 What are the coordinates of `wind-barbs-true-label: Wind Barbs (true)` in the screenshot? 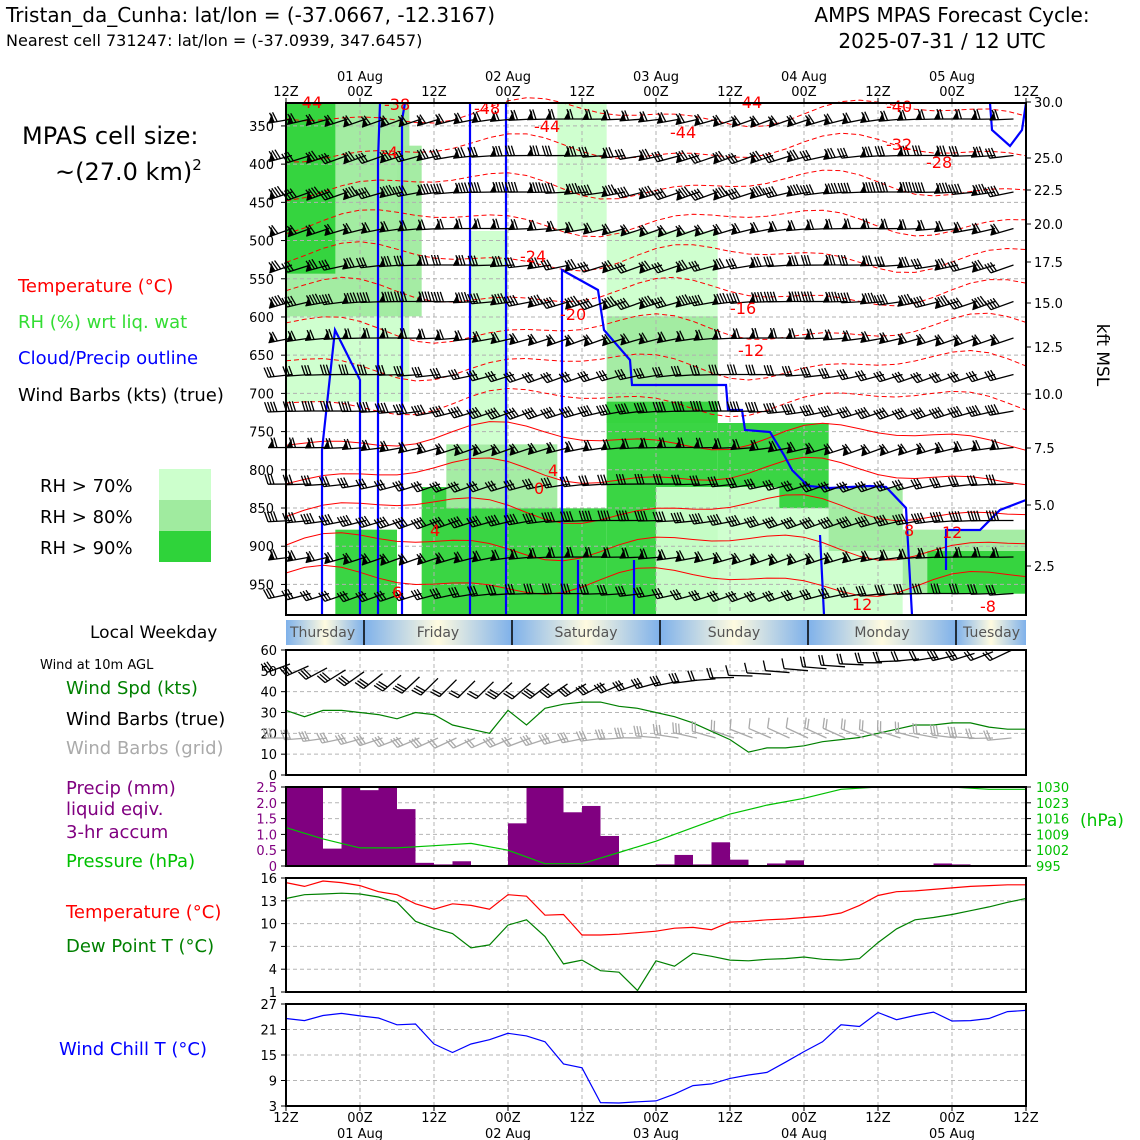 It's located at (145, 719).